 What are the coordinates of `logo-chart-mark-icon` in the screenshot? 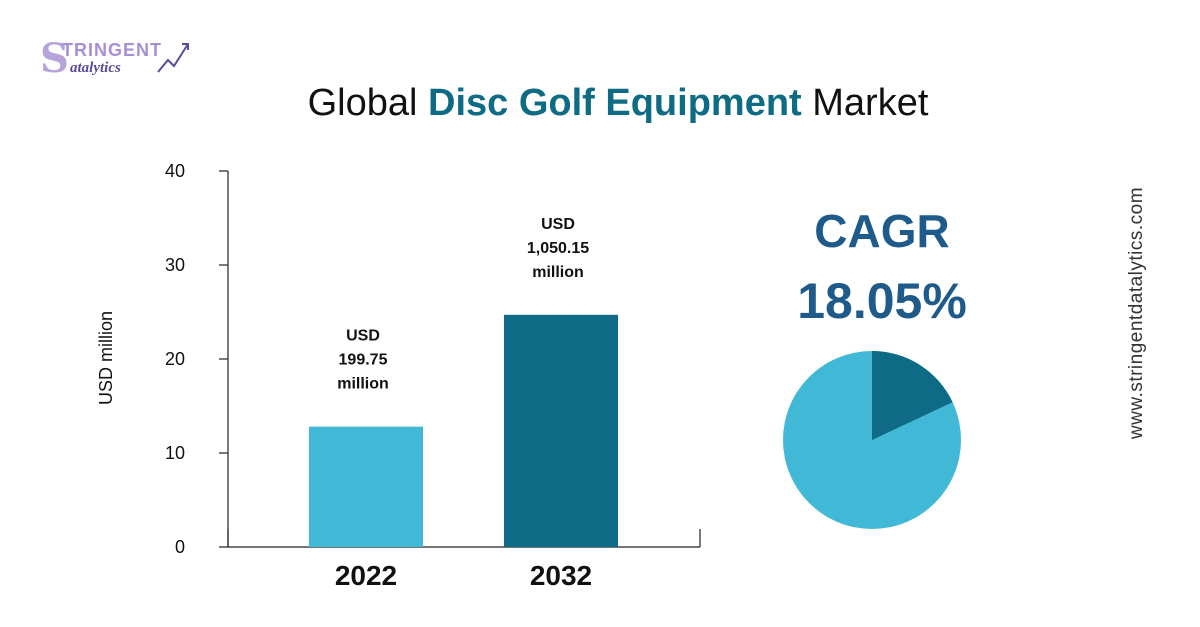 It's located at (173, 58).